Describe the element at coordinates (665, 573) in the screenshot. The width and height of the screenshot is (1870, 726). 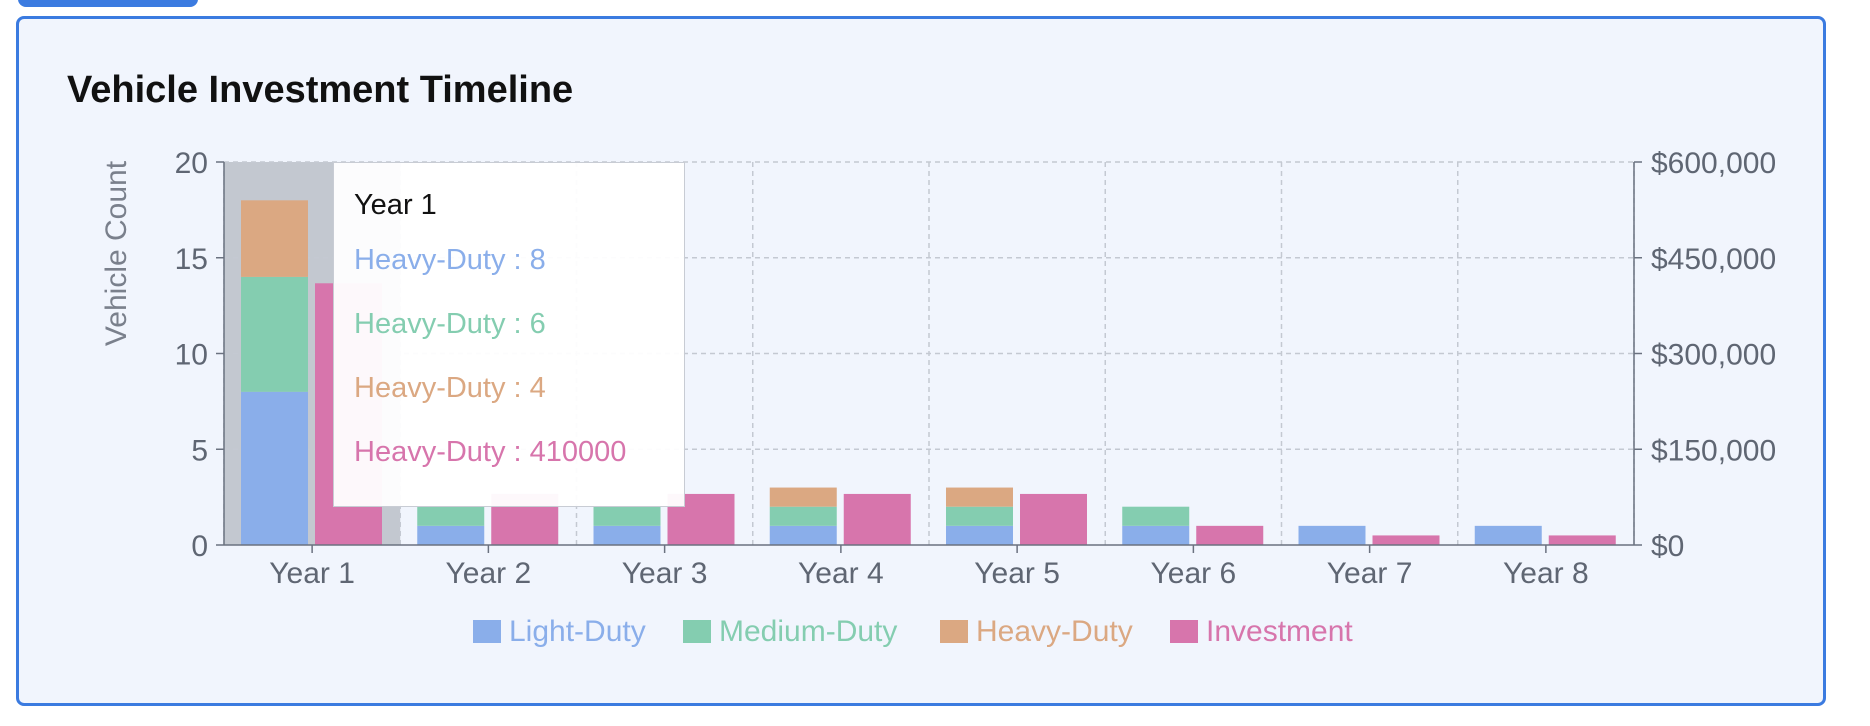
I see `x-tick-label: Year 3` at that location.